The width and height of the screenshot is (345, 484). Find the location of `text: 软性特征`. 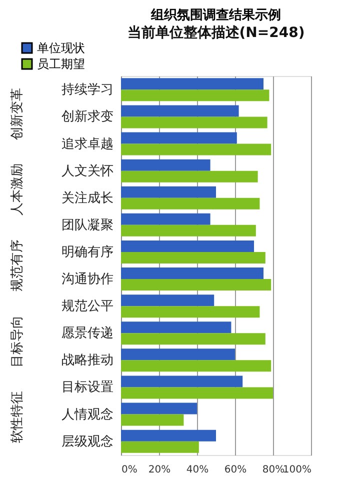

text: 软性特征 is located at coordinates (17, 417).